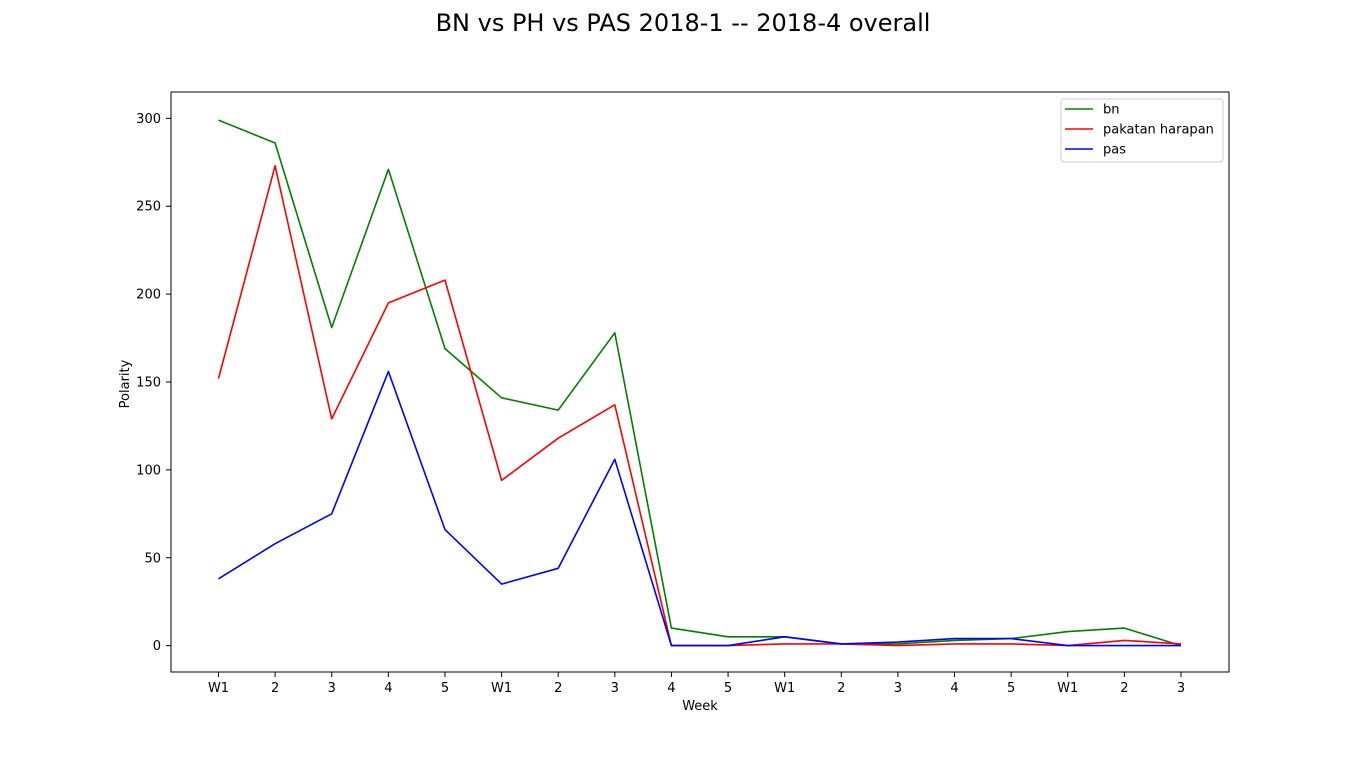 The width and height of the screenshot is (1366, 768). I want to click on legend-label: bn, so click(1111, 110).